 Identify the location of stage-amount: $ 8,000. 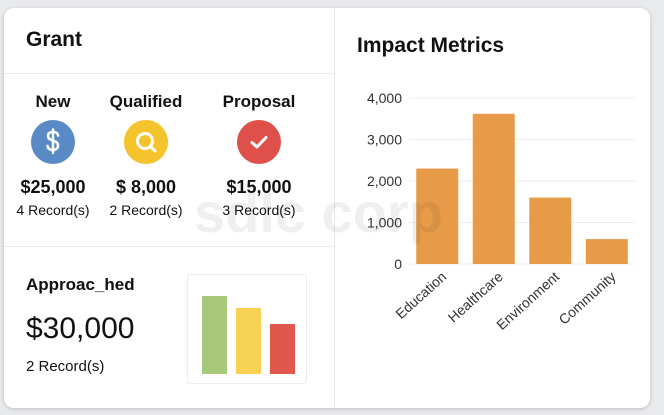
(146, 187).